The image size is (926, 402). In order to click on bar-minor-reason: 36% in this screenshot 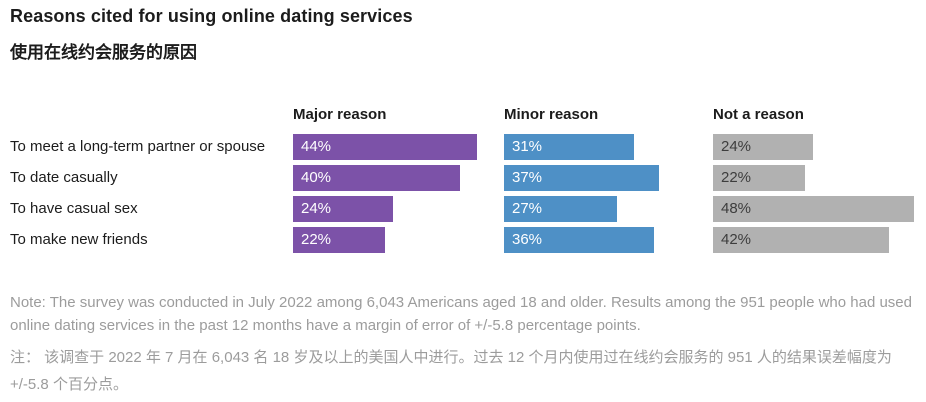, I will do `click(579, 240)`.